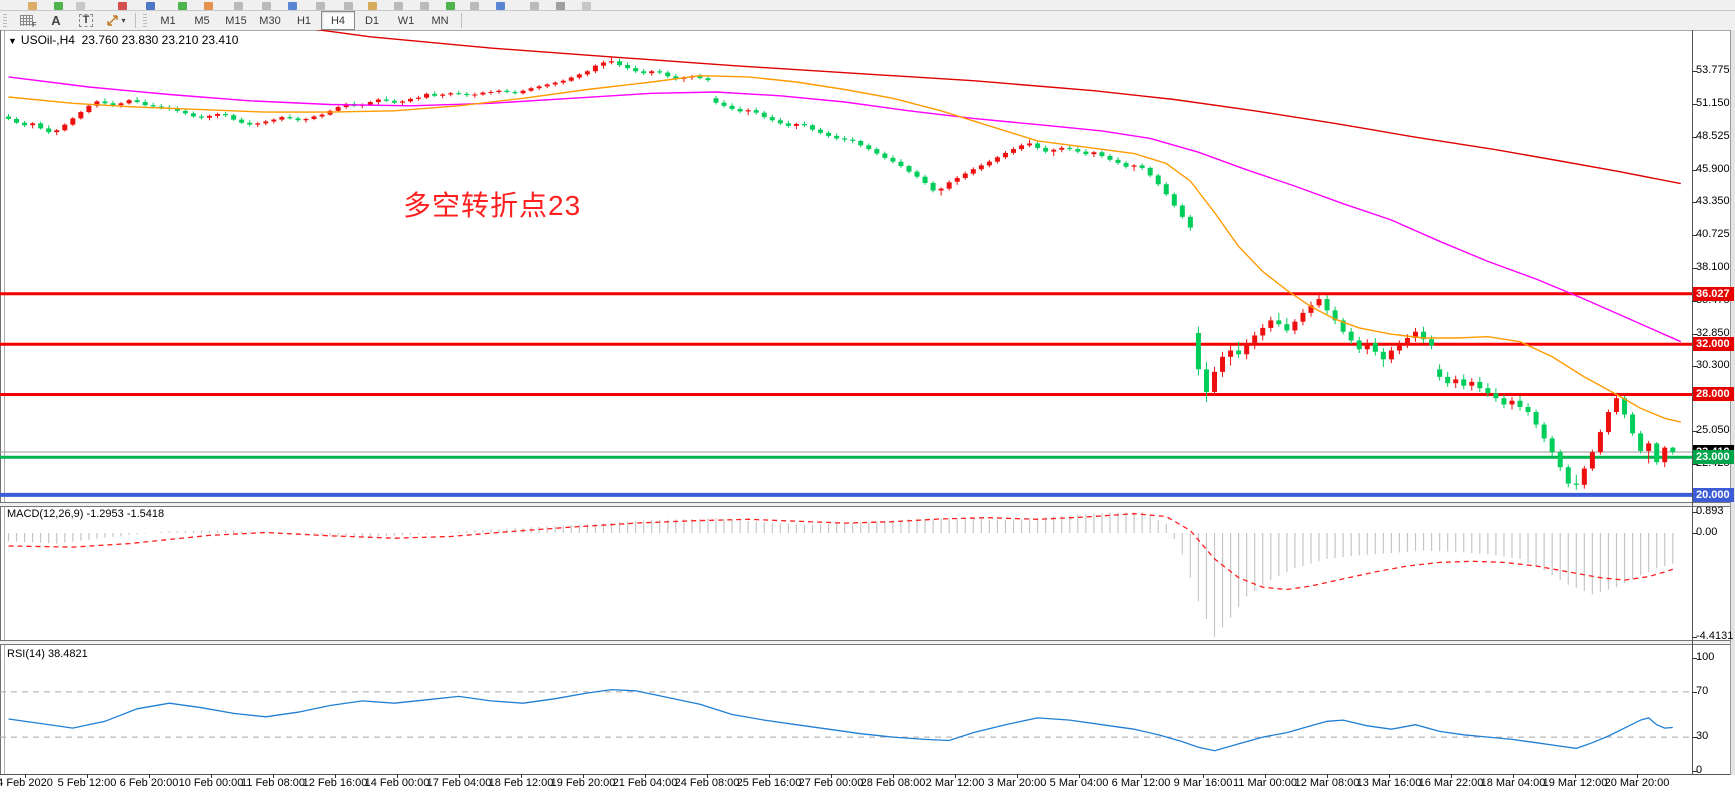  I want to click on chart-title: ▼ USOil-,H4 23.760 23.830 23.210 23.410, so click(123, 40).